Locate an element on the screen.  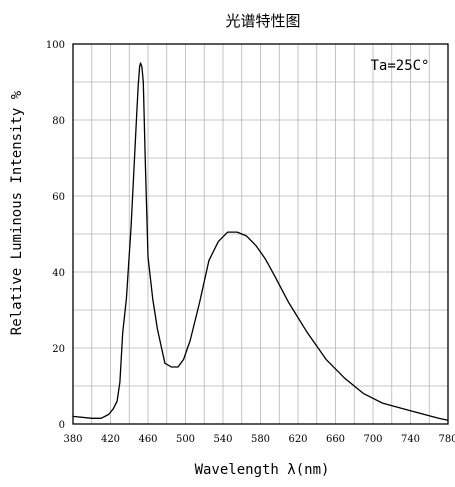
temperature-annotation: Ta=25C° is located at coordinates (399, 66).